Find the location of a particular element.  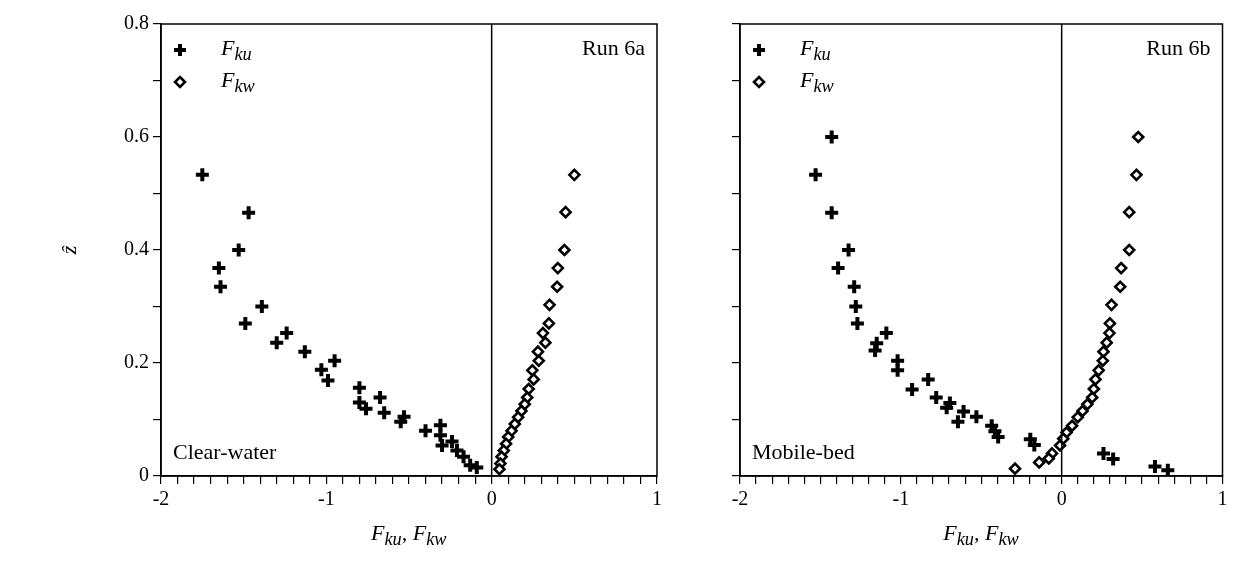

y-tick-label: 0 is located at coordinates (144, 474).